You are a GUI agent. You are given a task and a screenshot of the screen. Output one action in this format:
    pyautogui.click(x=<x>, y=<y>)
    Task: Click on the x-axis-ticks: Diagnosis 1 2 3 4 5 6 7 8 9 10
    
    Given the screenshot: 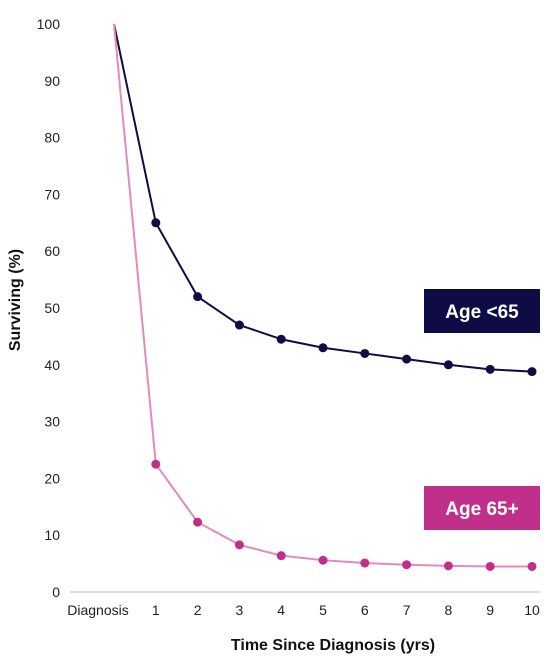 What is the action you would take?
    pyautogui.click(x=303, y=610)
    